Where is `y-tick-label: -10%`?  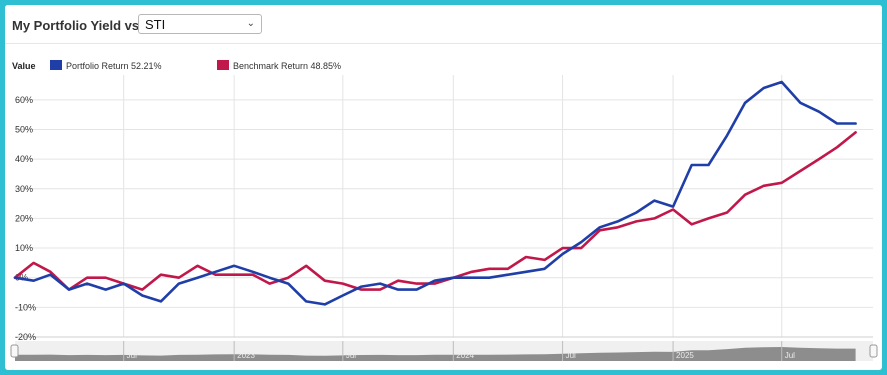
y-tick-label: -10% is located at coordinates (25, 307).